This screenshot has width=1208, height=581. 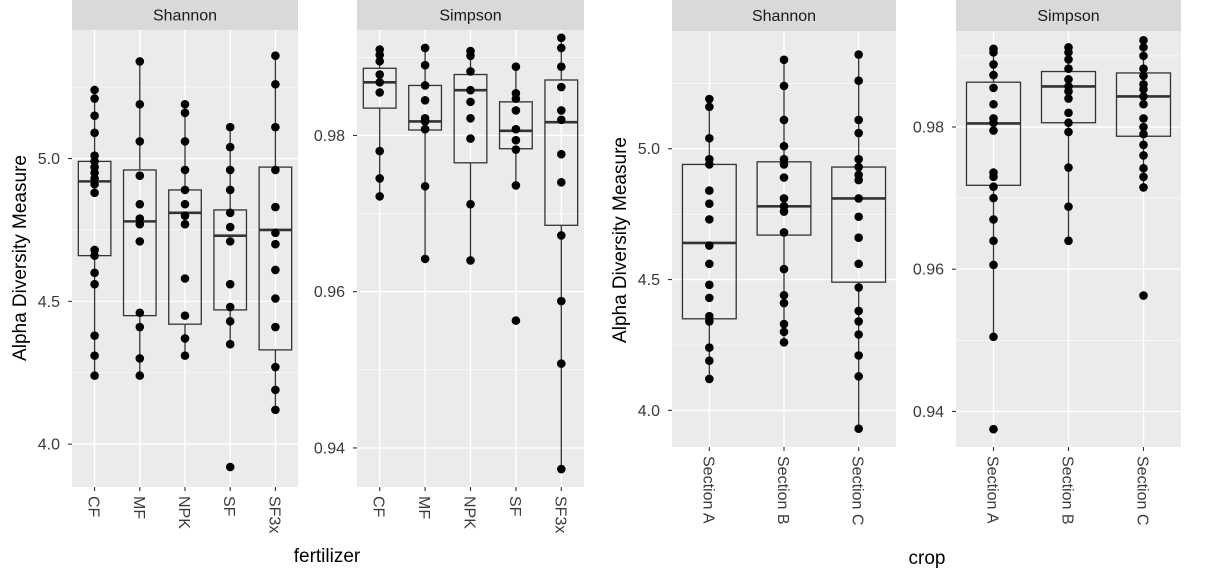 I want to click on facet-strip, so click(x=784, y=15).